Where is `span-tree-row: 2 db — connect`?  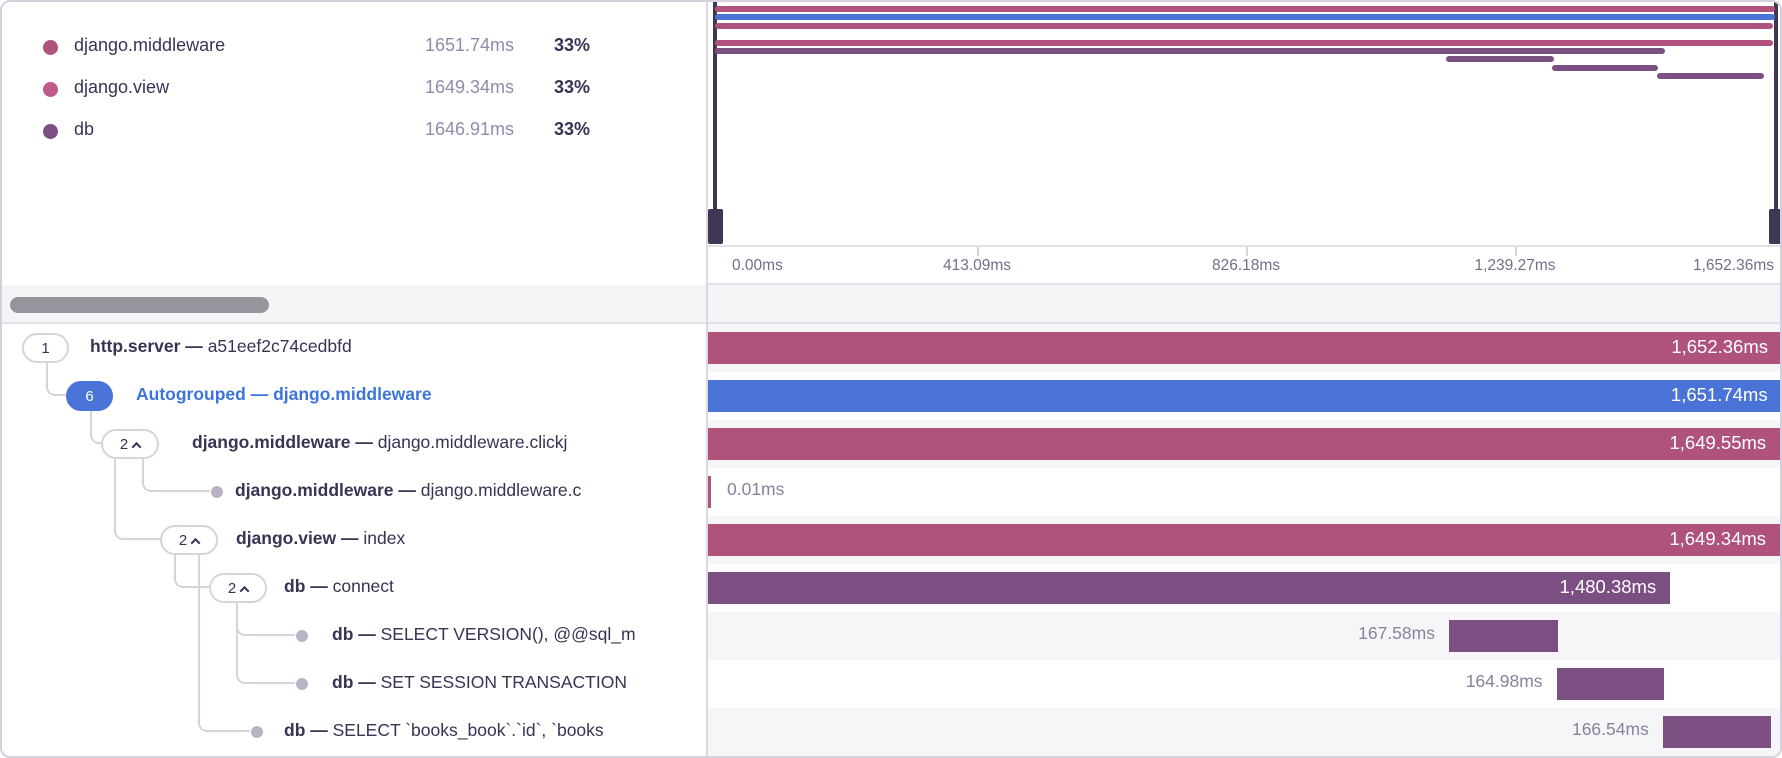
span-tree-row: 2 db — connect is located at coordinates (354, 588).